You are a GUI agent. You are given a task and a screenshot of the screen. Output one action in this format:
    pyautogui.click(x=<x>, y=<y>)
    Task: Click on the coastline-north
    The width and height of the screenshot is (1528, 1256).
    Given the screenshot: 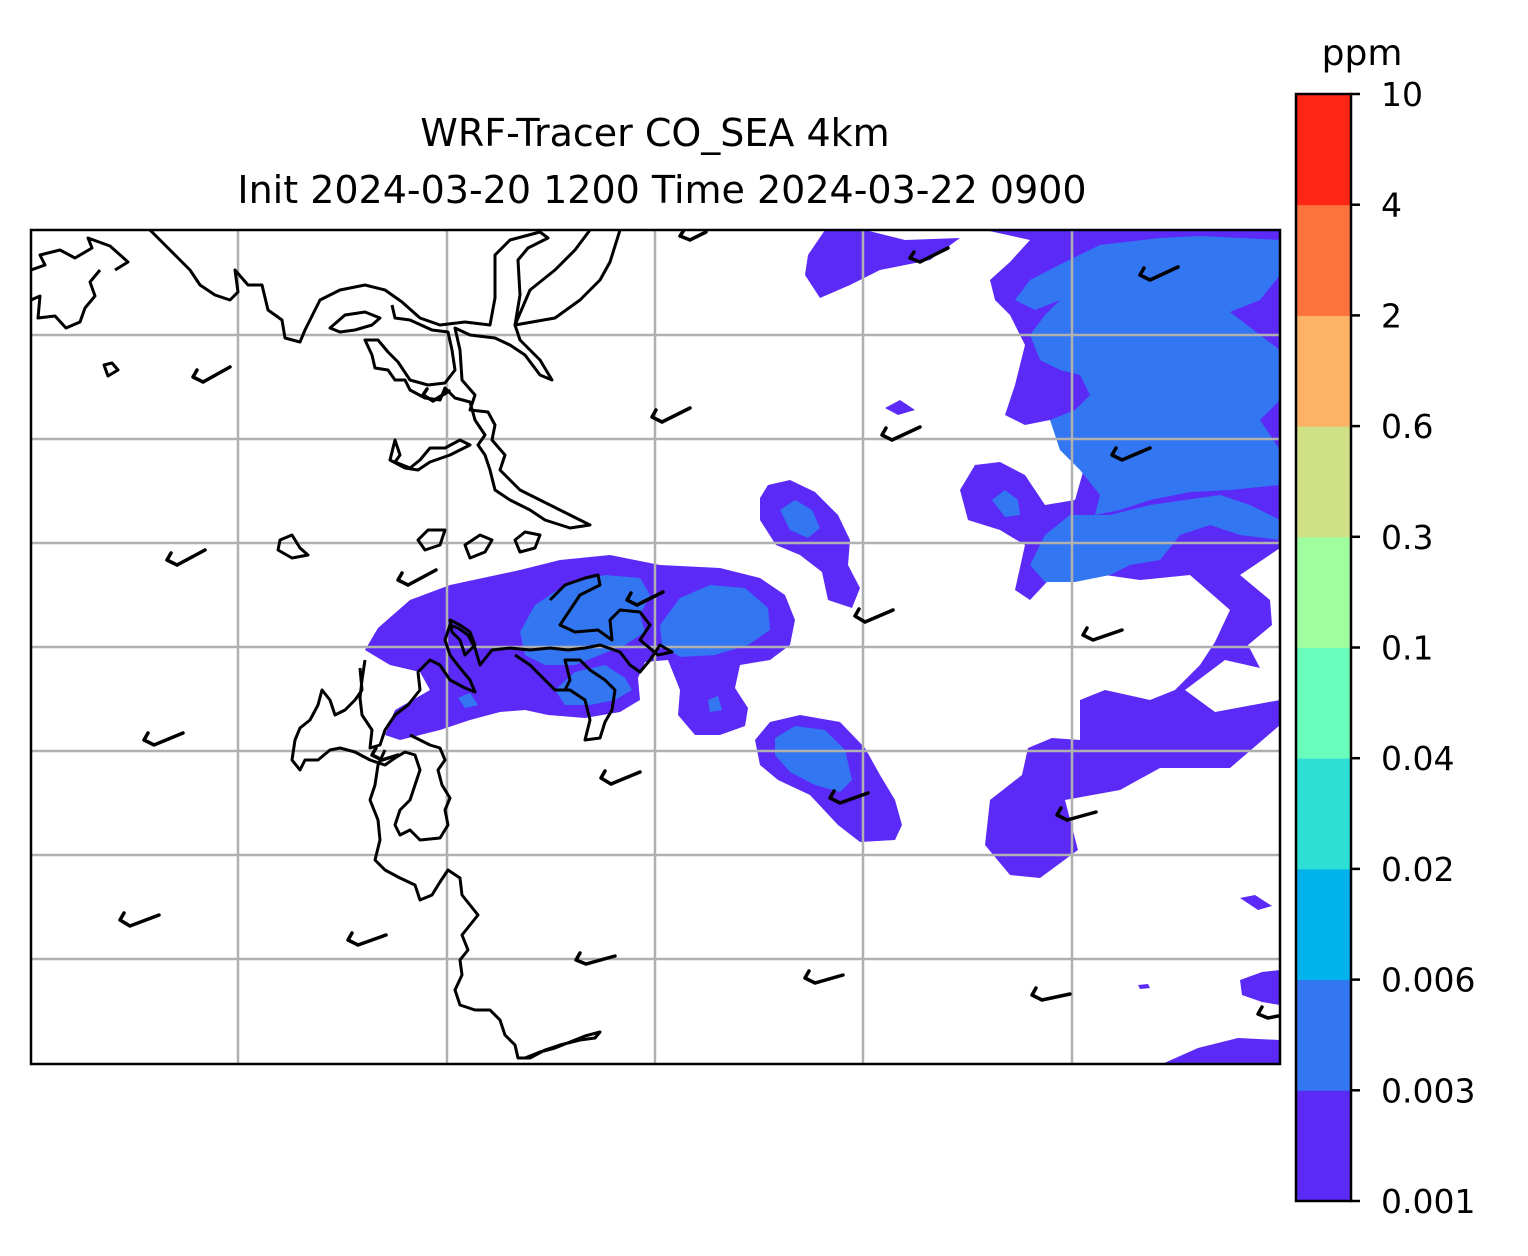 What is the action you would take?
    pyautogui.click(x=326, y=287)
    